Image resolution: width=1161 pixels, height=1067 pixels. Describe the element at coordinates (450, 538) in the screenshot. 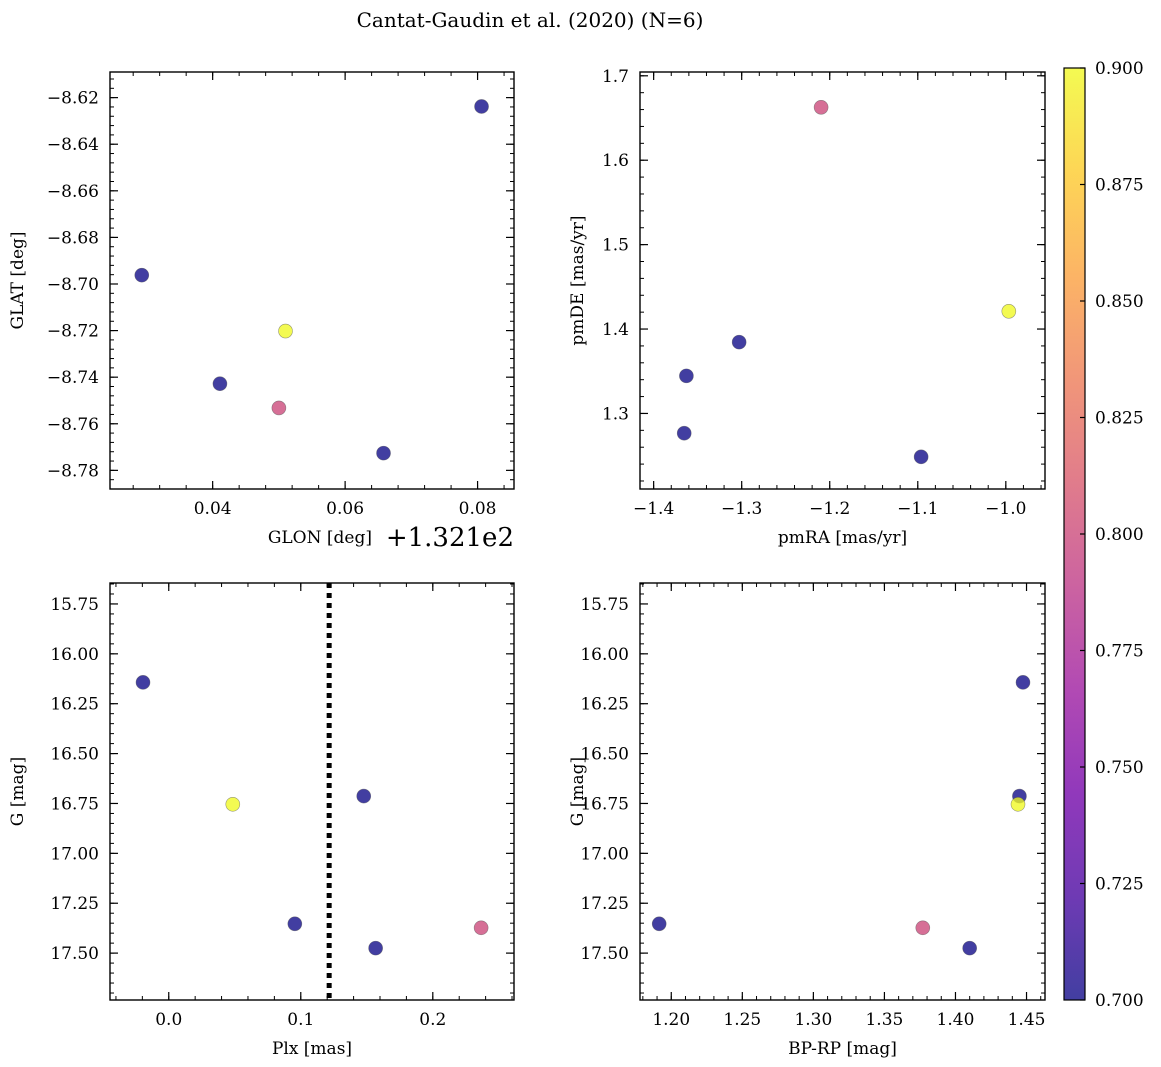

I see `x-offset-text: +1.321e2` at that location.